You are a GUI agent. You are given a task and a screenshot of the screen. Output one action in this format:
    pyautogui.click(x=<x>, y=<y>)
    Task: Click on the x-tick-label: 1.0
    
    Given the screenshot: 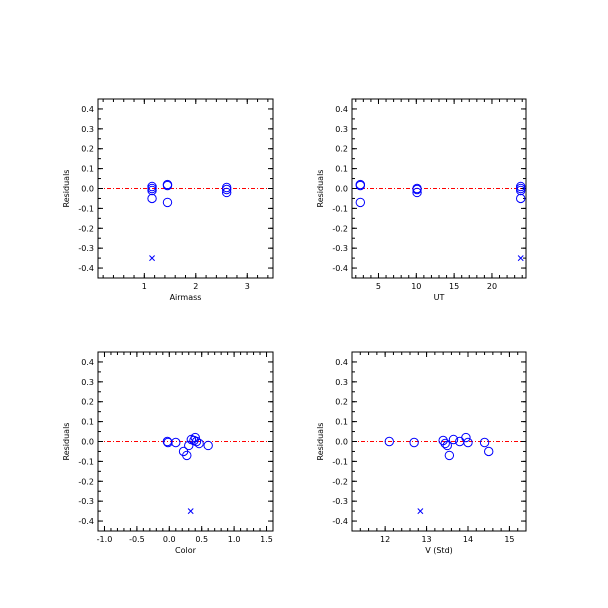 What is the action you would take?
    pyautogui.click(x=234, y=539)
    